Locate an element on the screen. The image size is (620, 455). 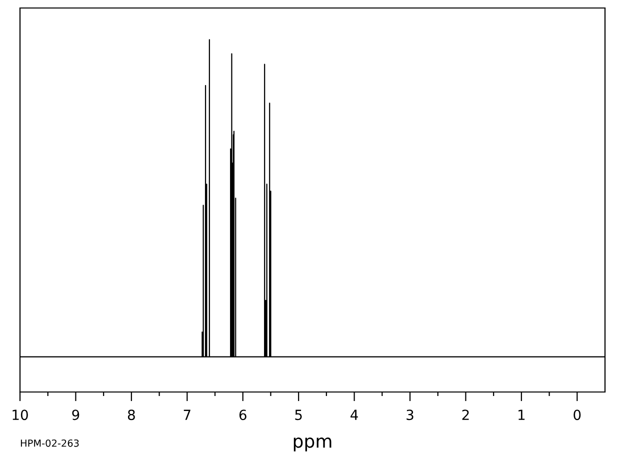
x-axis-title: ppm is located at coordinates (313, 445).